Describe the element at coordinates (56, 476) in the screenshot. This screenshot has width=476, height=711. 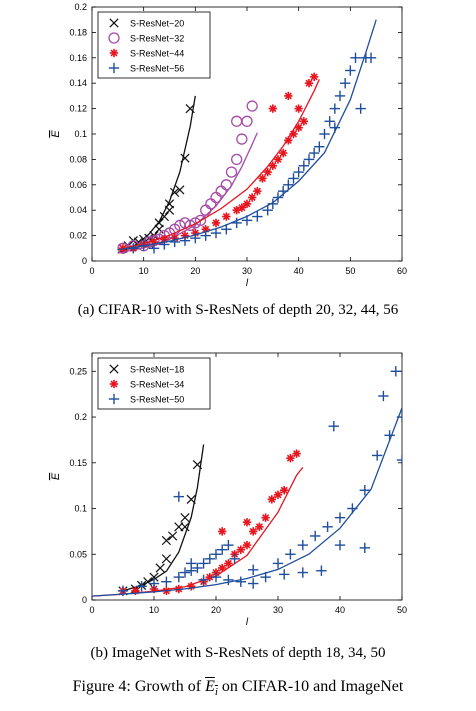
I see `b-ylabel: E` at that location.